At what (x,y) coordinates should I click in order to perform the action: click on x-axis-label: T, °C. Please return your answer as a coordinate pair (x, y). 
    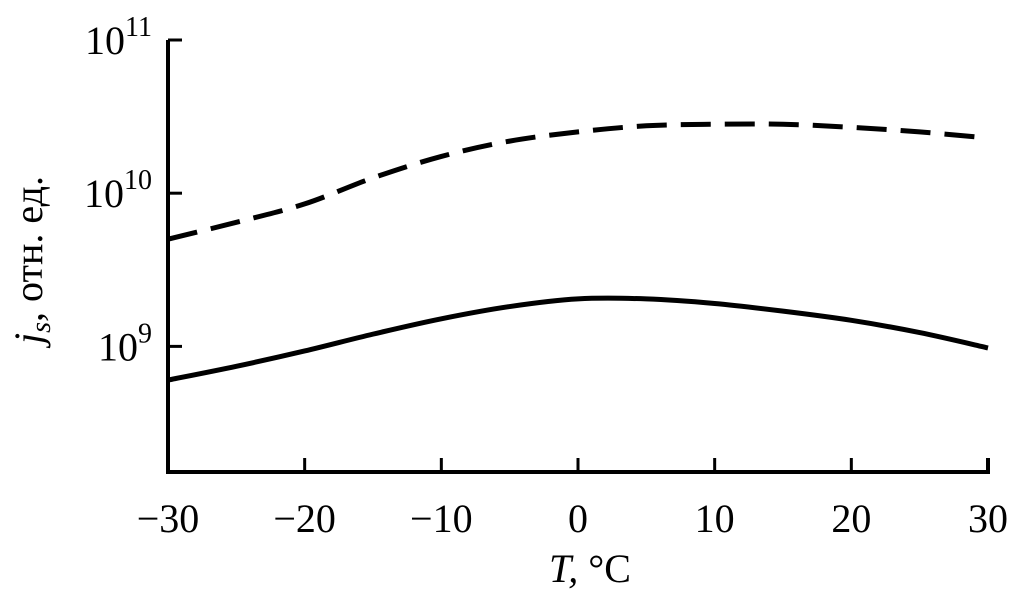
    Looking at the image, I should click on (590, 568).